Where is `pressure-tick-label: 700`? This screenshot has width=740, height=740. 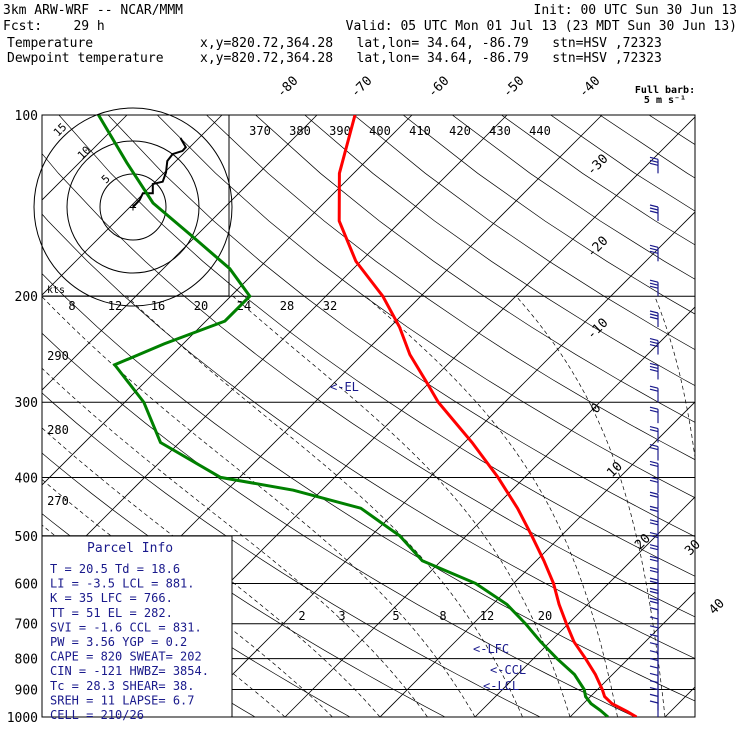
pressure-tick-label: 700 is located at coordinates (26, 625).